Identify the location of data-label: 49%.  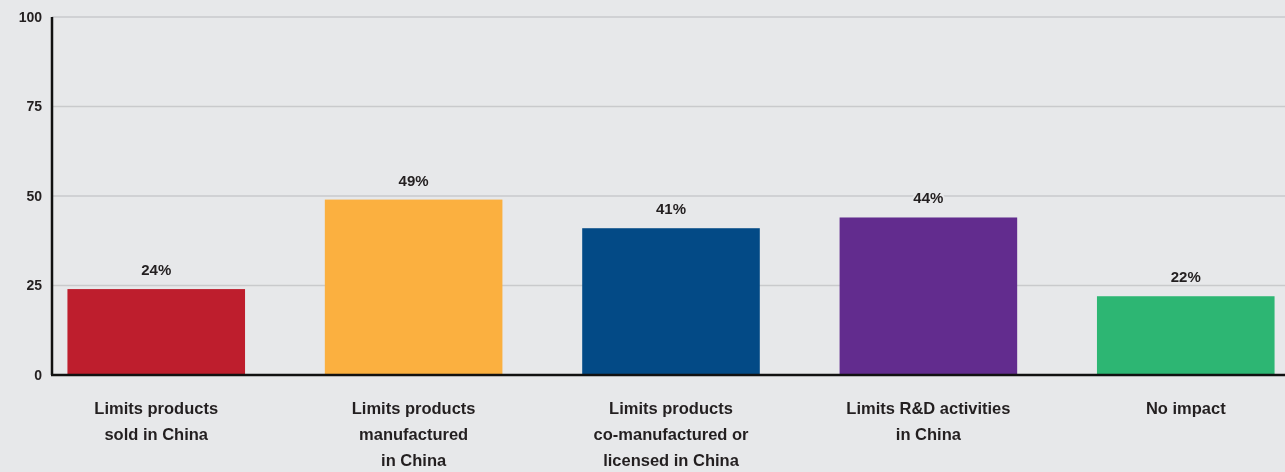
(413, 180).